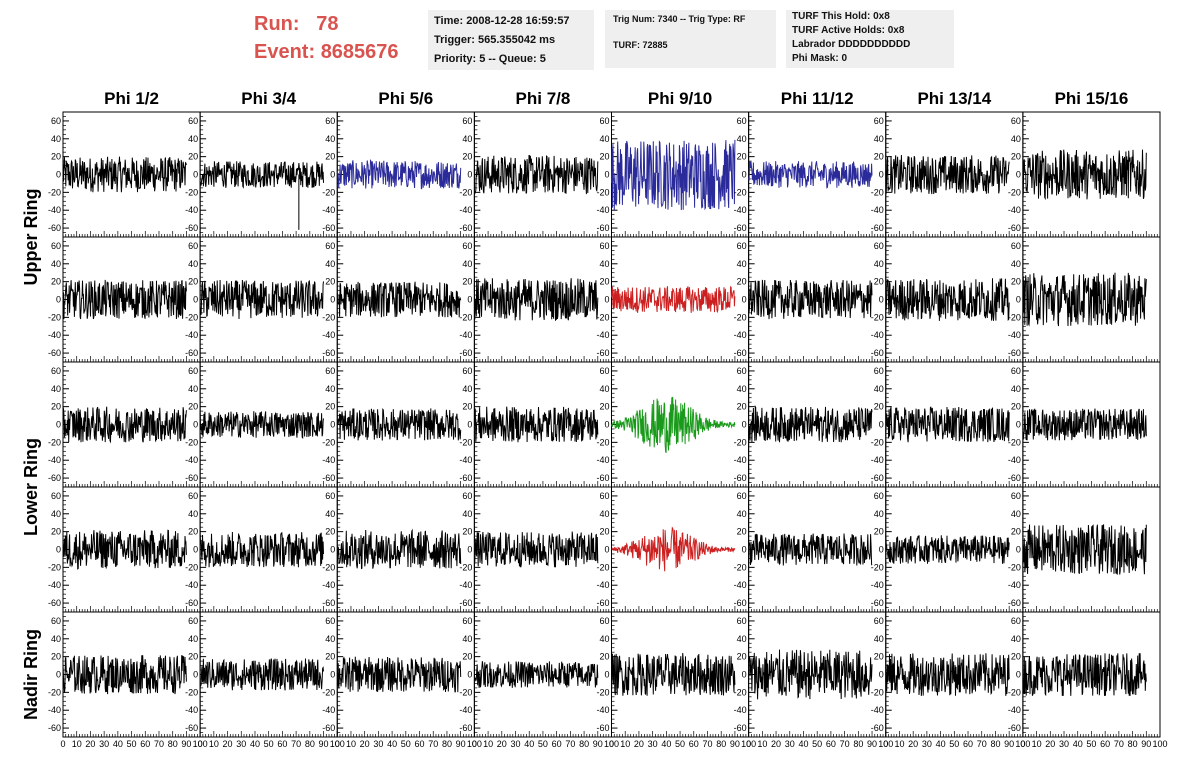 The image size is (1196, 772). Describe the element at coordinates (268, 98) in the screenshot. I see `phi-column-title: Phi 3/4` at that location.